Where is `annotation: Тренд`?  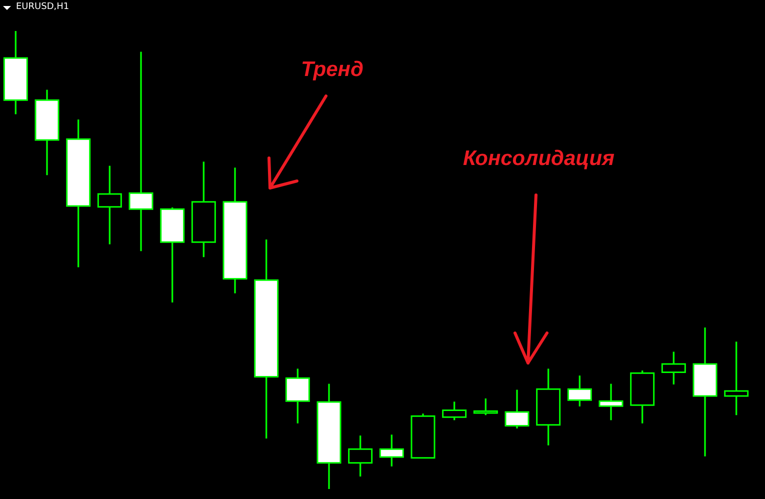 annotation: Тренд is located at coordinates (332, 69).